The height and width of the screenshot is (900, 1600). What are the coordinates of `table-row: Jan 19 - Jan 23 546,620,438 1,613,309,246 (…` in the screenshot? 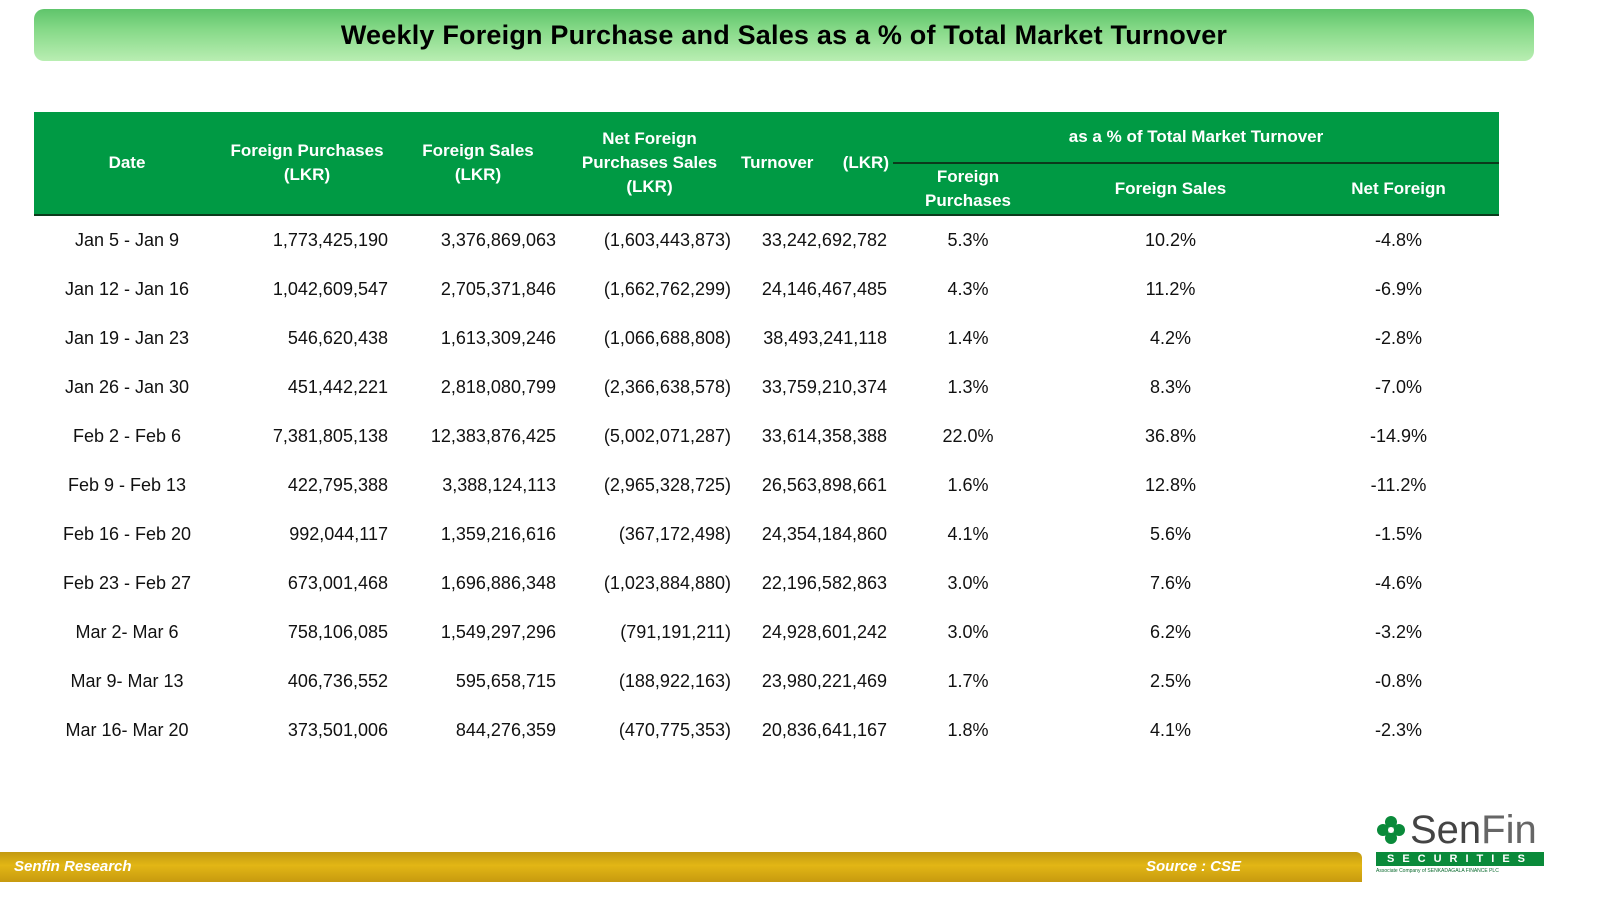 It's located at (766, 338).